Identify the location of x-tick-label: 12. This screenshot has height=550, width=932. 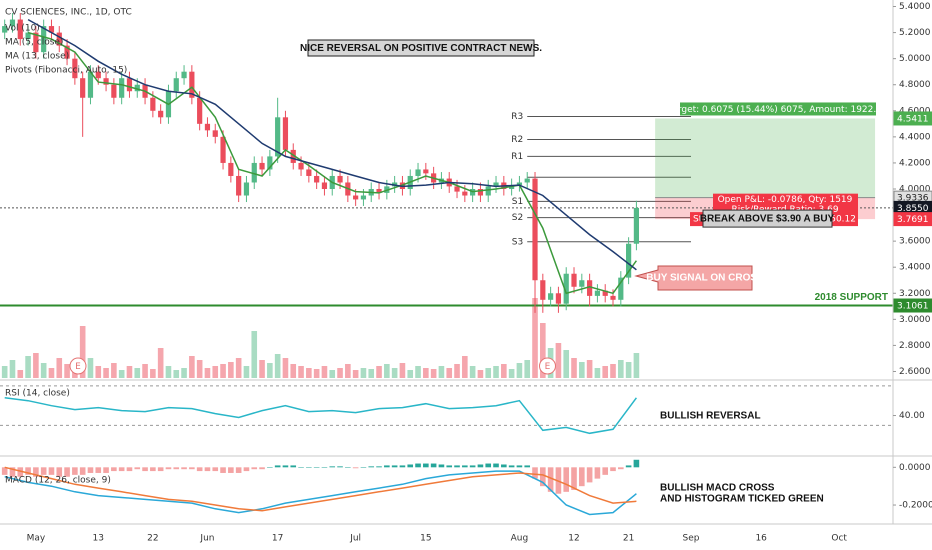
(573, 539).